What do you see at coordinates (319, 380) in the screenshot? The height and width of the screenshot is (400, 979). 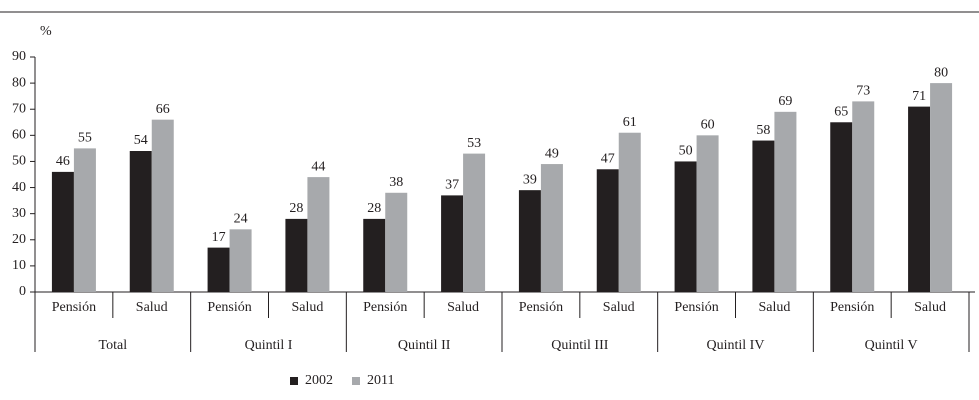 I see `legend-label: 2002` at bounding box center [319, 380].